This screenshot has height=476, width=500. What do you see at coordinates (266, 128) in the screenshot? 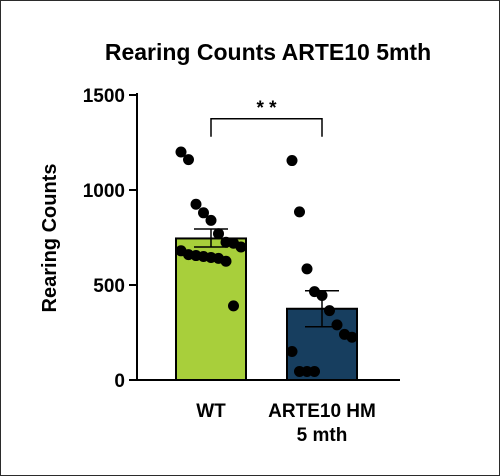
I see `significance-bracket` at bounding box center [266, 128].